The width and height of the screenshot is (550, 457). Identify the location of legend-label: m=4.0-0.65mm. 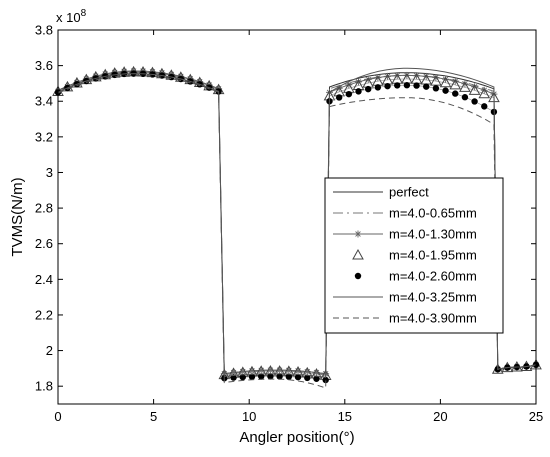
(433, 213).